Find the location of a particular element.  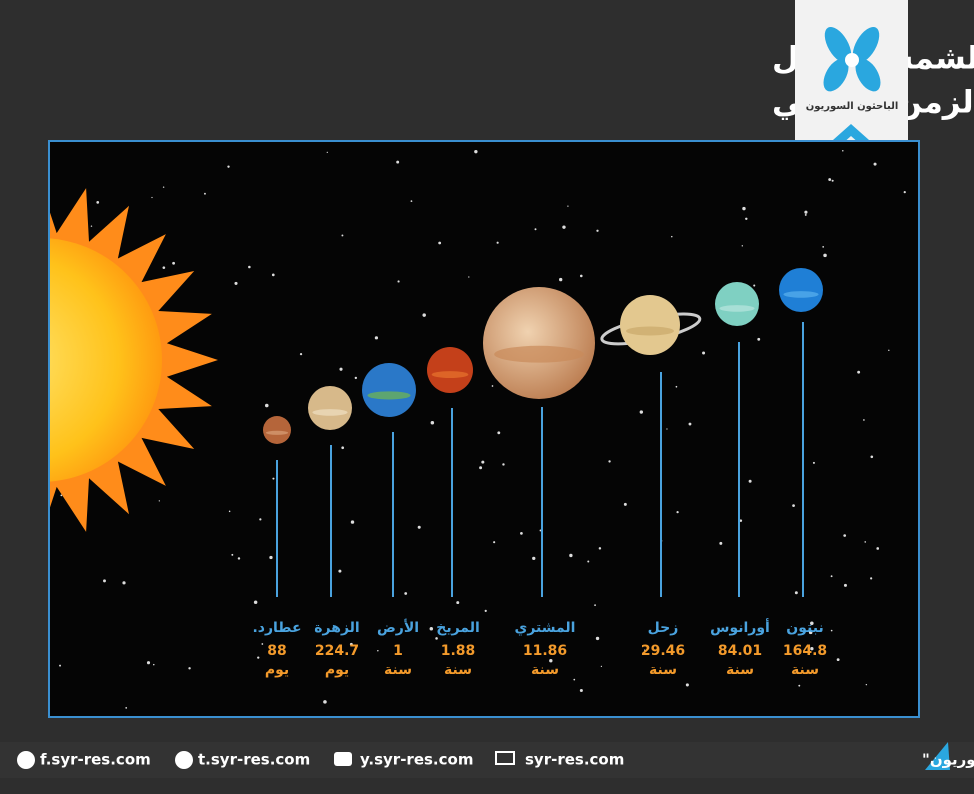

orbital-period: 164.8 is located at coordinates (805, 651).